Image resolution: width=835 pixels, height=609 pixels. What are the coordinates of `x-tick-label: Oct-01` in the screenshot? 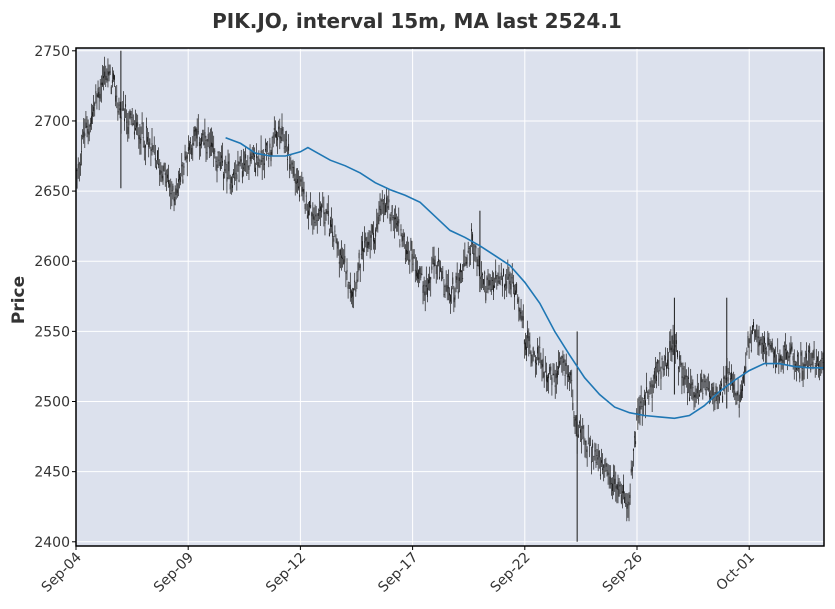 It's located at (735, 572).